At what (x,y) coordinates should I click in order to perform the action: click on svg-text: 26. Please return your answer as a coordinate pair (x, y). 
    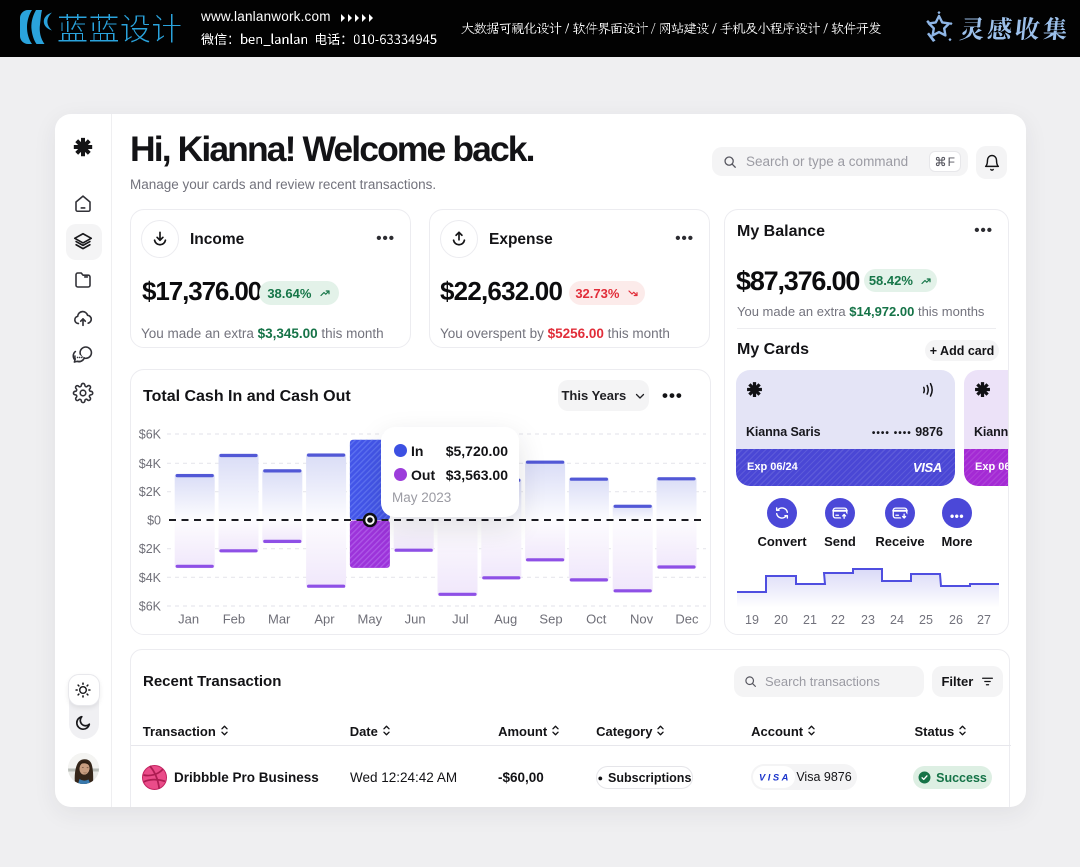
    Looking at the image, I should click on (956, 620).